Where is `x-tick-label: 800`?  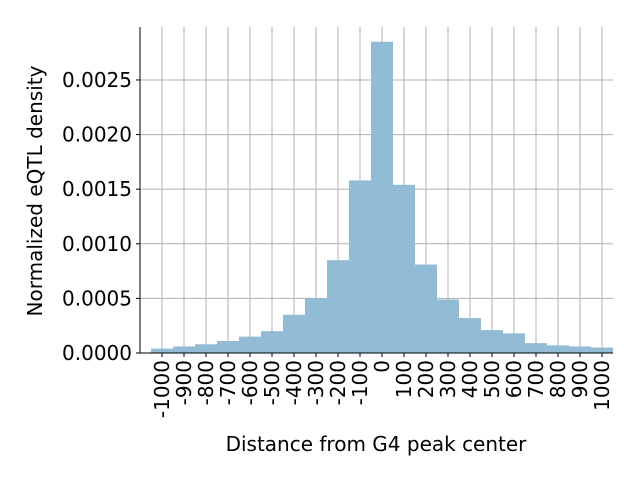
x-tick-label: 800 is located at coordinates (558, 379).